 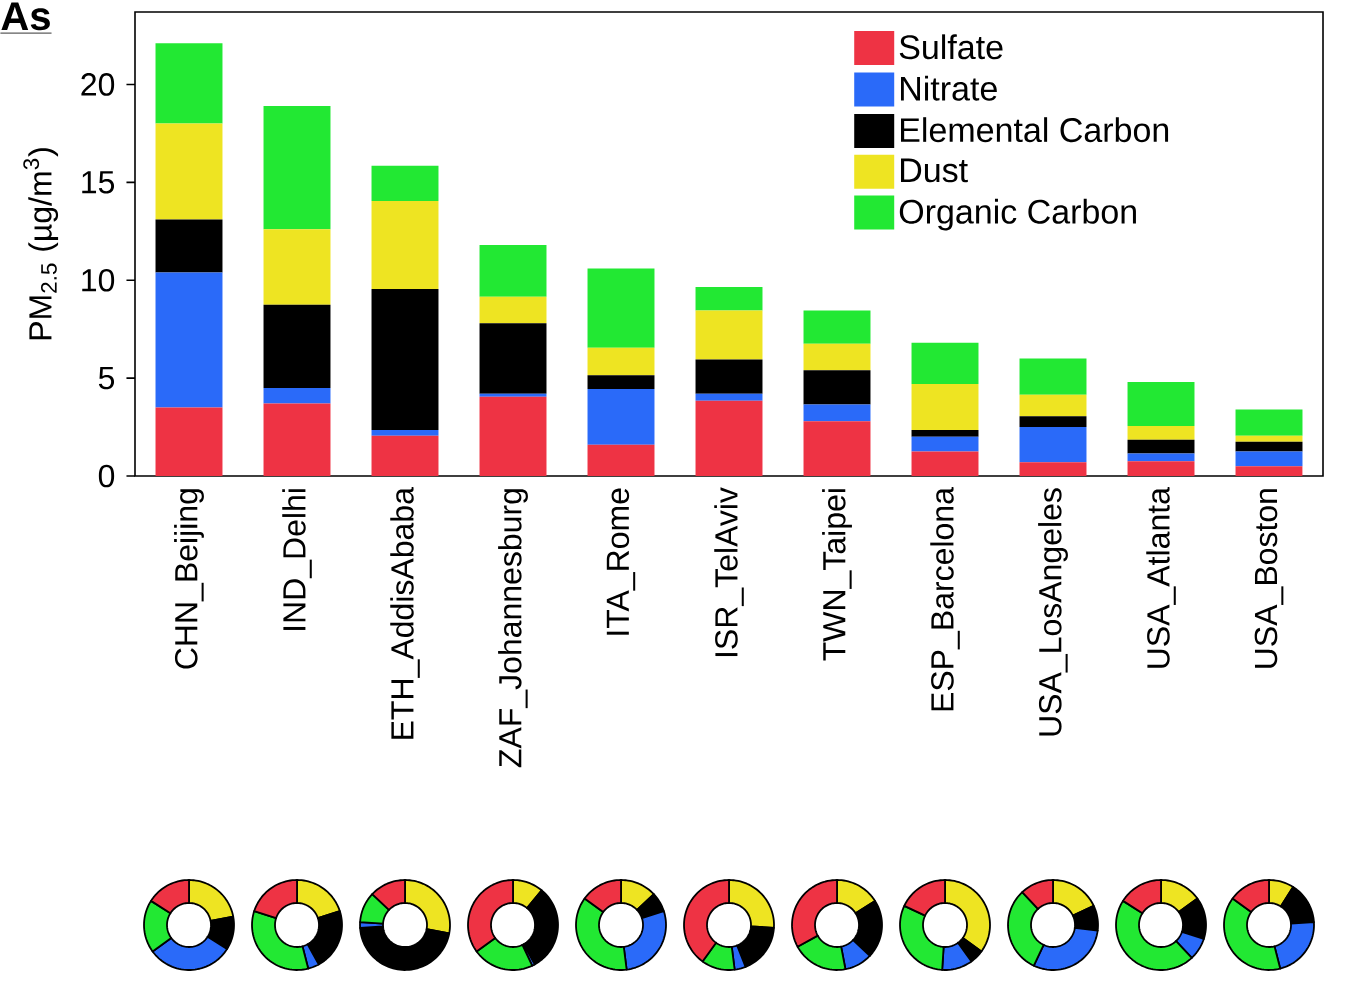 What do you see at coordinates (25, 16) in the screenshot?
I see `text: As` at bounding box center [25, 16].